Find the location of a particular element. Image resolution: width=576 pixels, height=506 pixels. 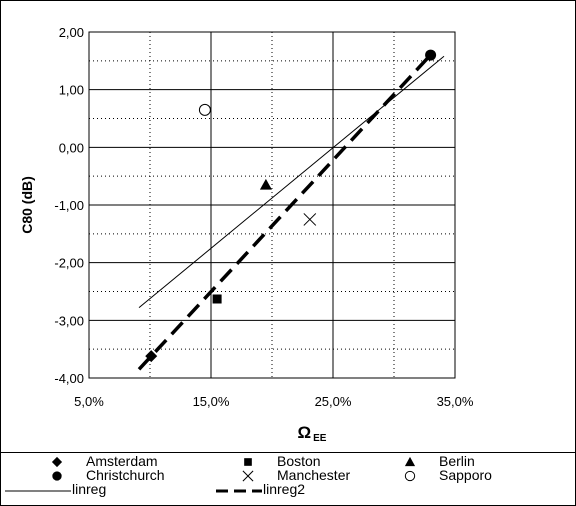

legend-marker-manchester is located at coordinates (248, 476).